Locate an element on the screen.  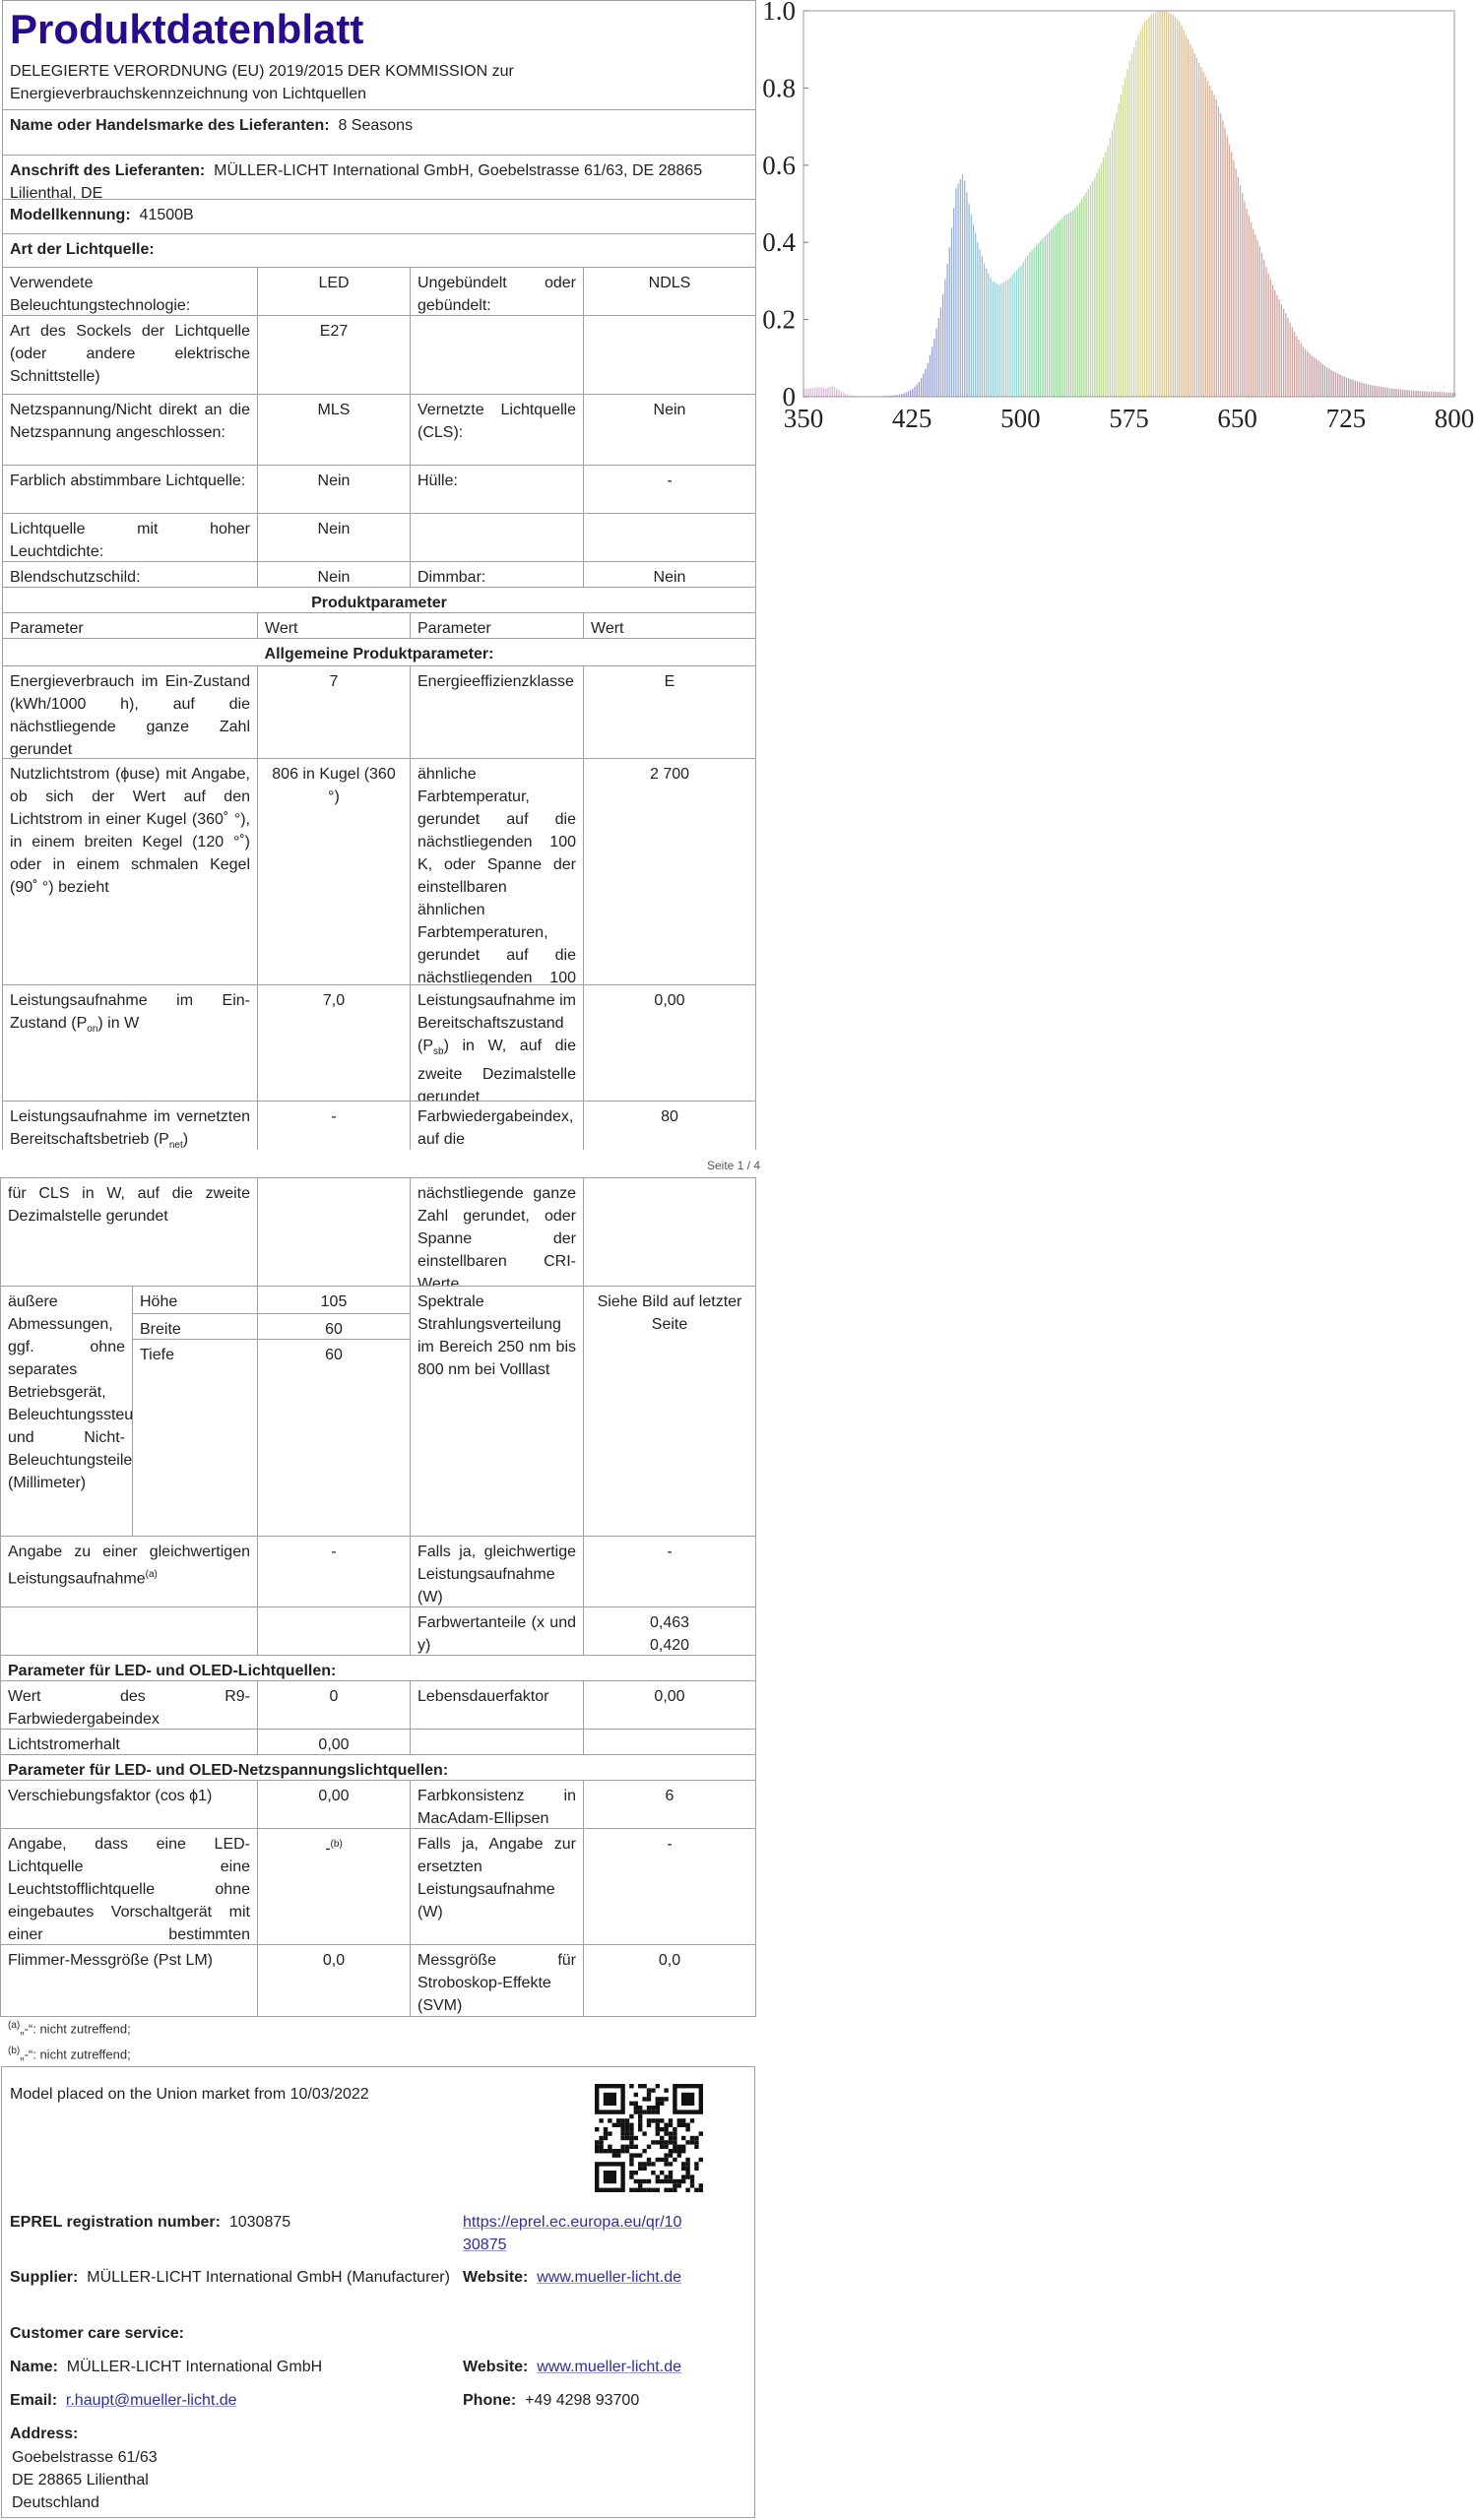
supplier-label: Supplier: is located at coordinates (44, 2277).